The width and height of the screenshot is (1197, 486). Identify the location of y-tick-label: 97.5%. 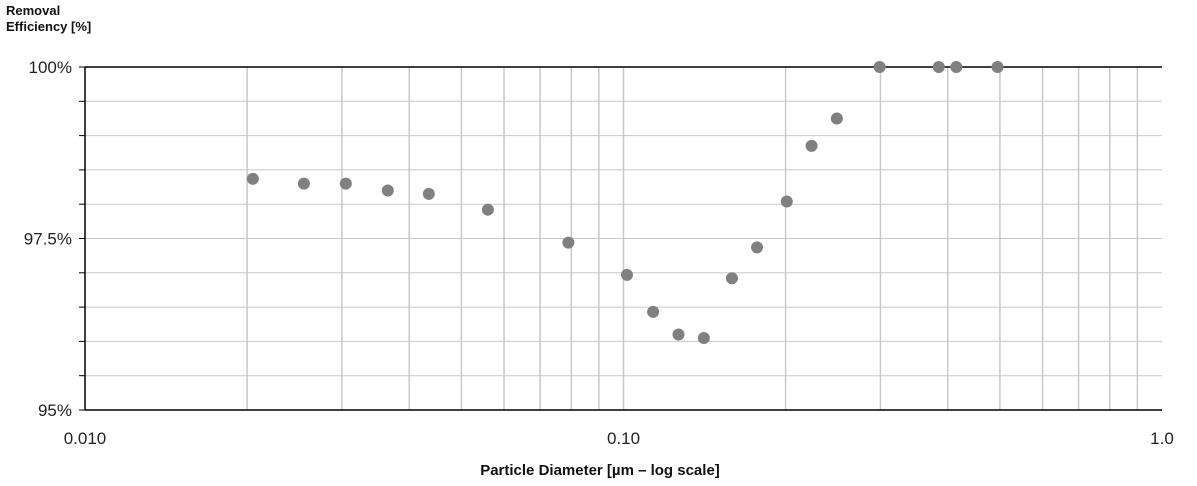
(48, 239).